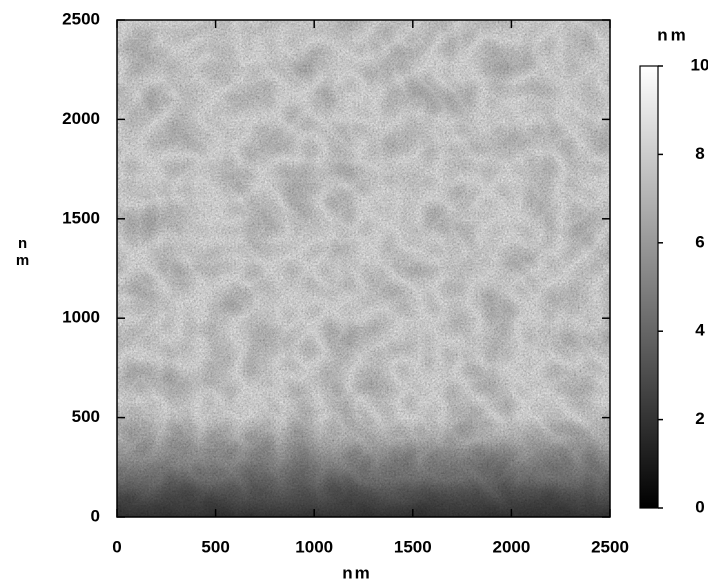 The image size is (708, 584). What do you see at coordinates (673, 34) in the screenshot?
I see `colorbar-label: nm` at bounding box center [673, 34].